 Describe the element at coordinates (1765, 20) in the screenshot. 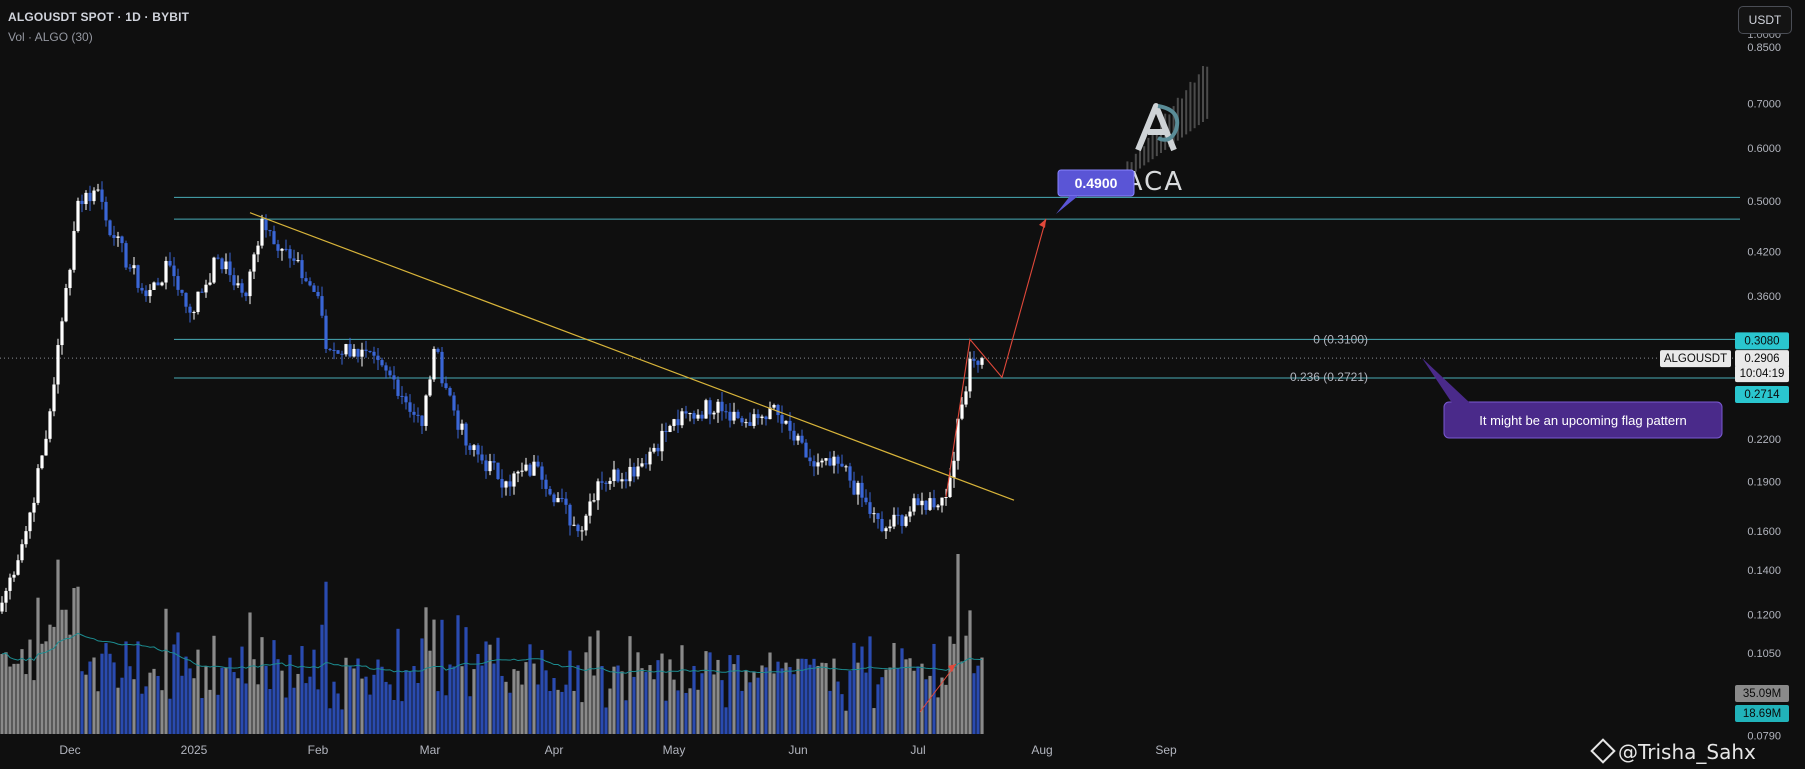

I see `currency-button: USDT` at that location.